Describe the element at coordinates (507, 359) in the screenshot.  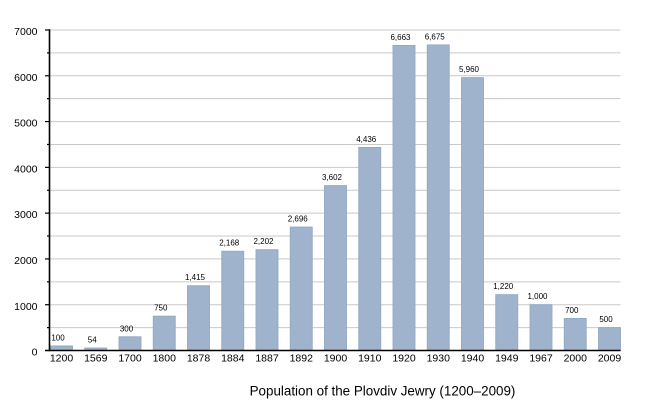
I see `svg-text: 1949` at that location.